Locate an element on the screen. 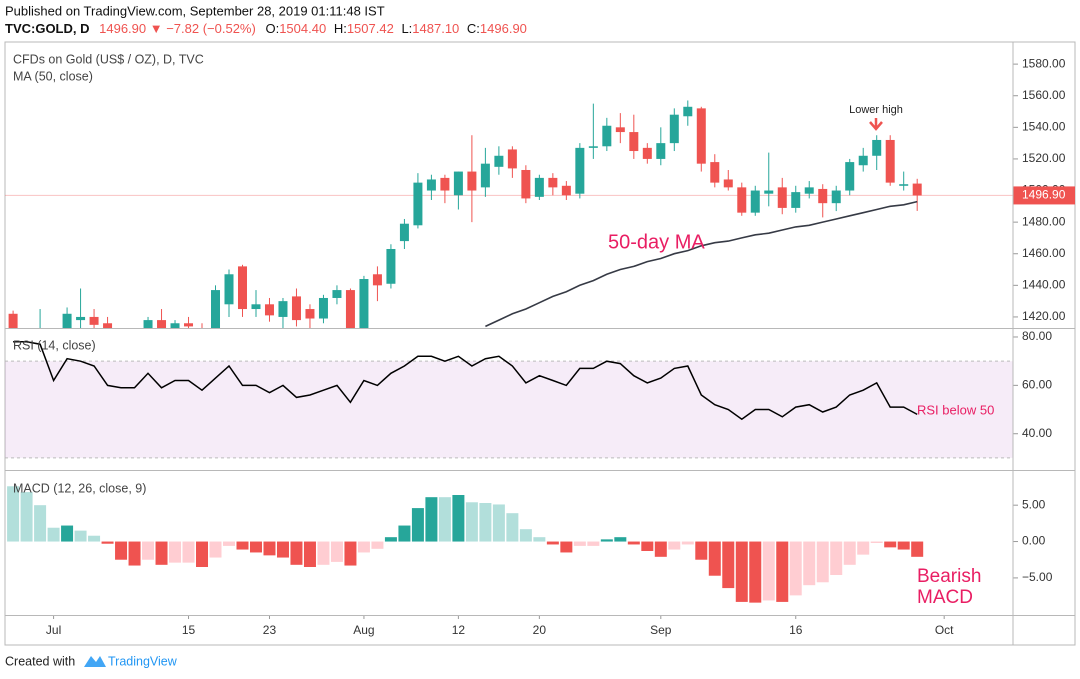  x-tick-label: Oct is located at coordinates (944, 630).